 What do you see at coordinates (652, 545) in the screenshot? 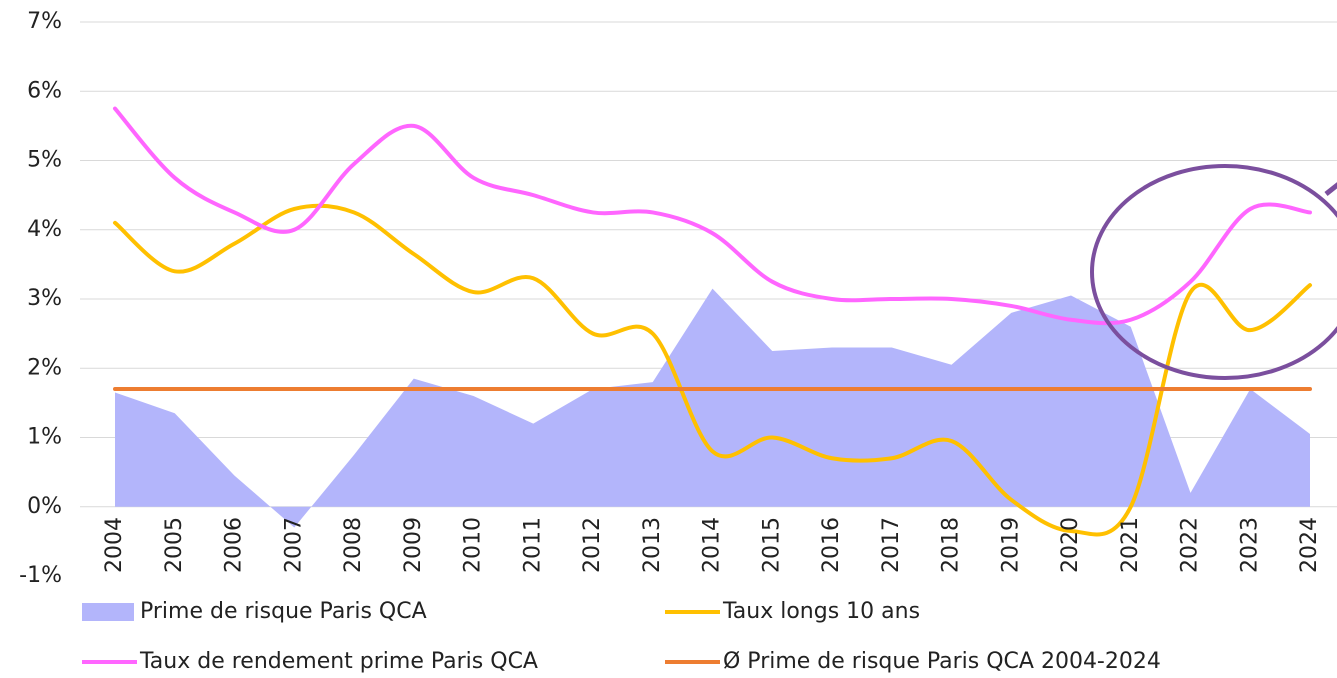
I see `x-tick-label: 2013` at bounding box center [652, 545].